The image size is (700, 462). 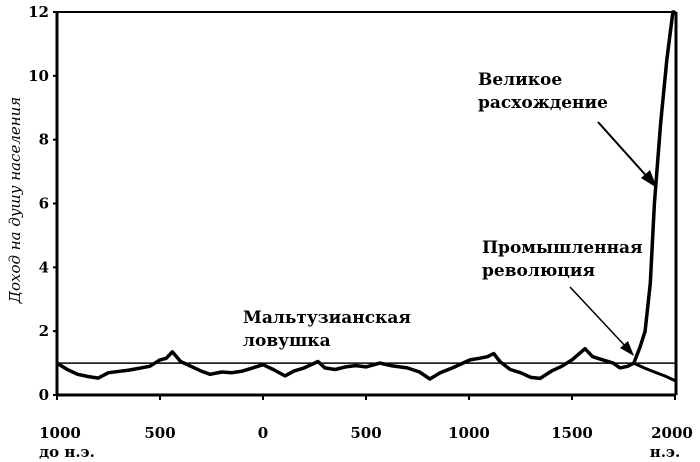 What do you see at coordinates (654, 371) in the screenshot?
I see `post-1800-lower-line` at bounding box center [654, 371].